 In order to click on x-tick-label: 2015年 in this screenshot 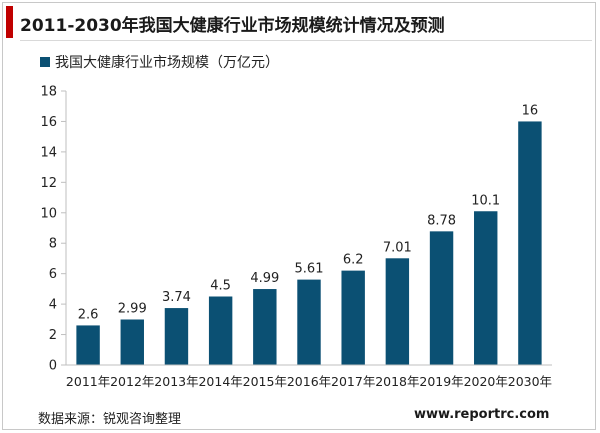, I will do `click(265, 381)`.